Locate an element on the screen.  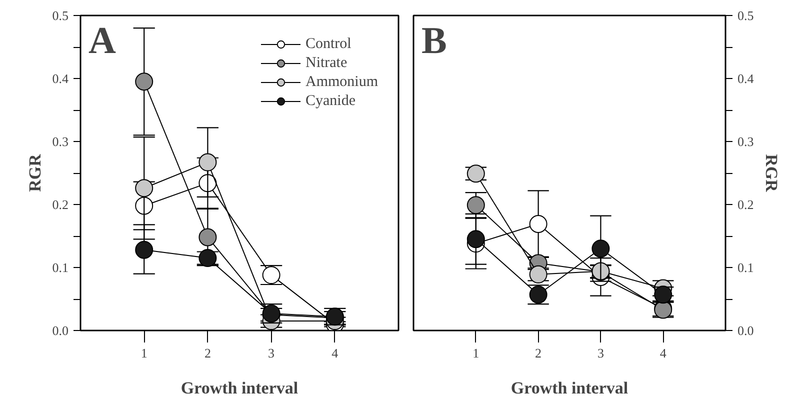
legend-label: Nitrate is located at coordinates (326, 63).